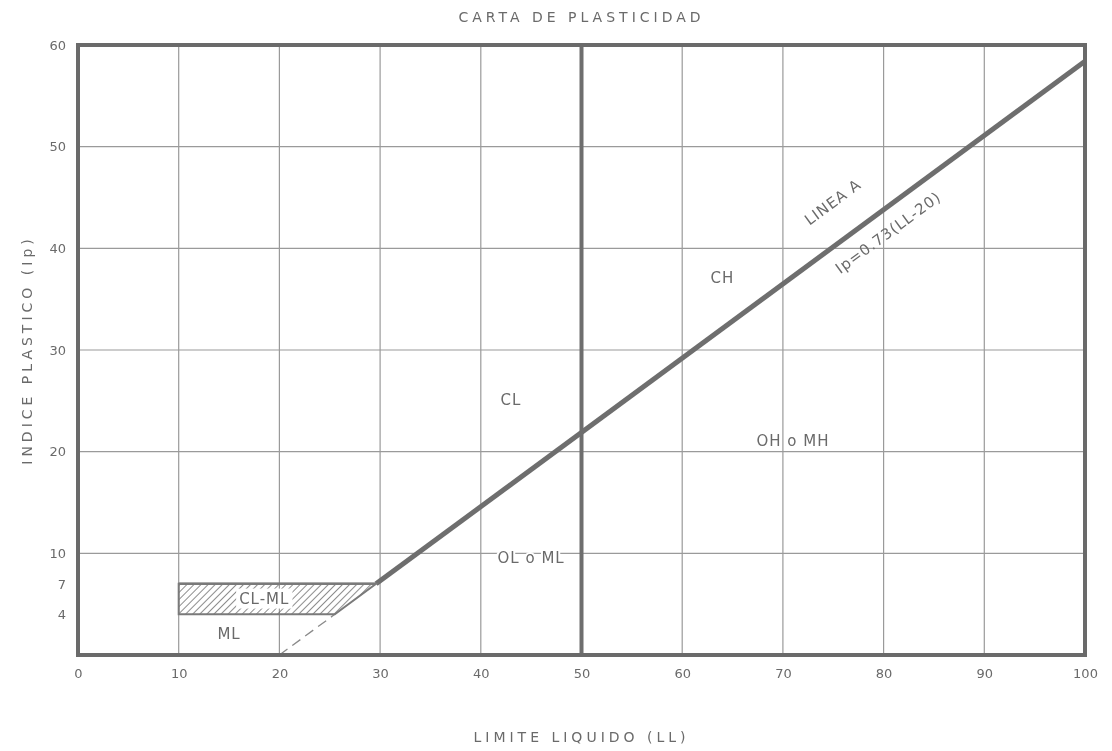  I want to click on x-tick-label: 20, so click(280, 674).